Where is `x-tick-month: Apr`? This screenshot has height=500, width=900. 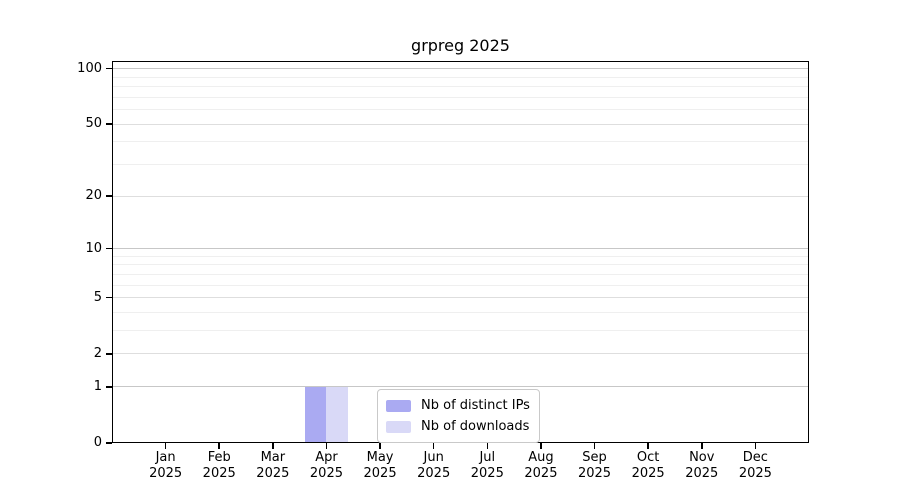
x-tick-month: Apr is located at coordinates (326, 457).